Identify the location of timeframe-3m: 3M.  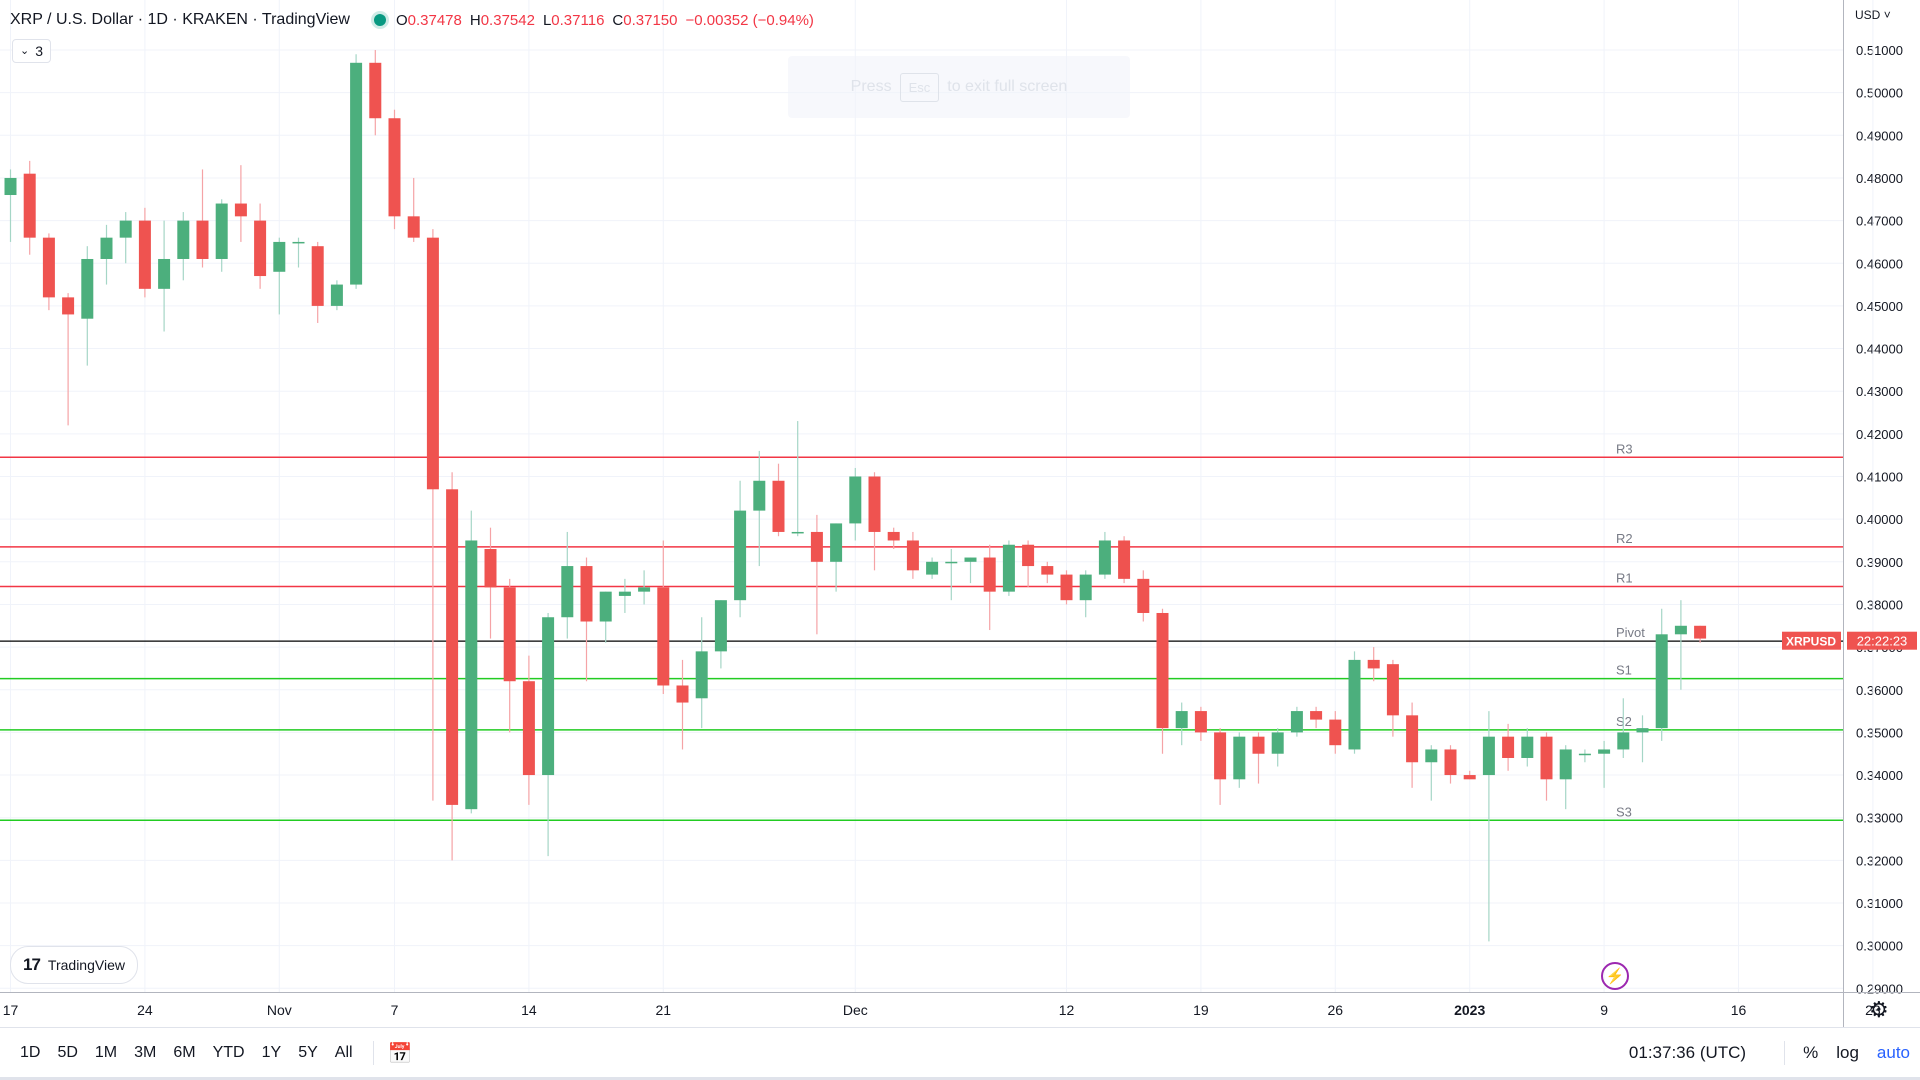
(145, 1052).